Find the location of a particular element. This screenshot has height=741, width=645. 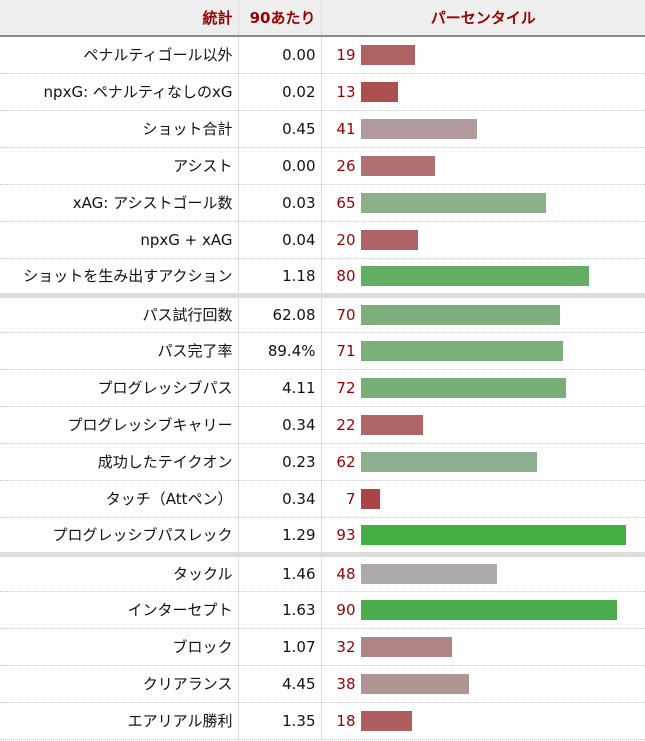

percentile-value: 32 is located at coordinates (346, 646).